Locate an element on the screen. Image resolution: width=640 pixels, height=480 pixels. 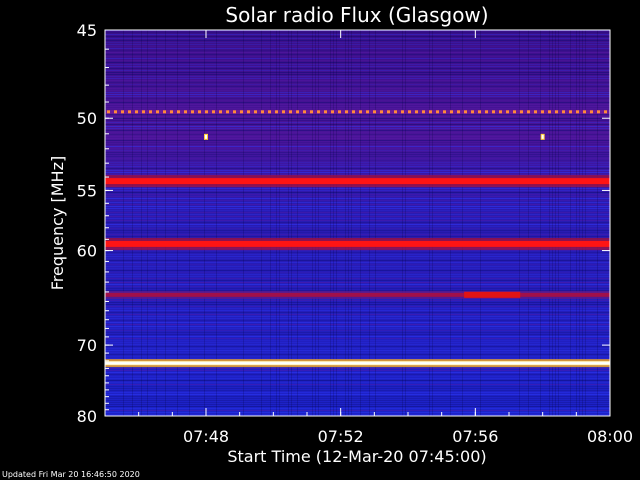
burst-segment is located at coordinates (492, 294).